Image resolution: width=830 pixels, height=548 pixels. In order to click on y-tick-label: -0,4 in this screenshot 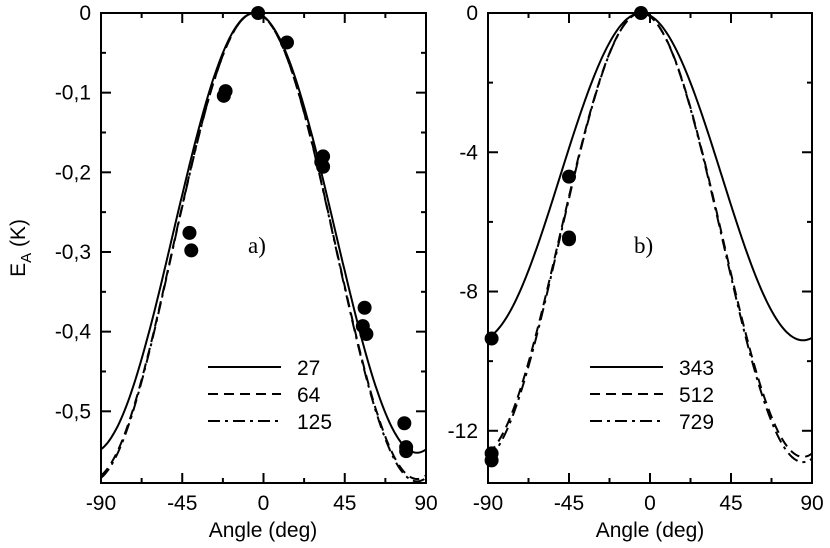, I will do `click(73, 332)`.